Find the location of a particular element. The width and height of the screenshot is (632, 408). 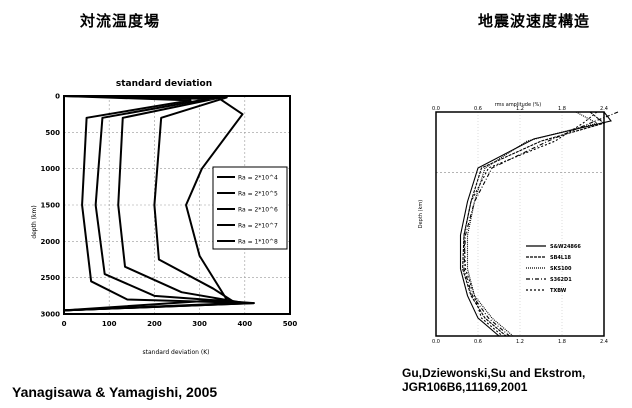

x-tick-label-bottom: 2.4 is located at coordinates (604, 342).